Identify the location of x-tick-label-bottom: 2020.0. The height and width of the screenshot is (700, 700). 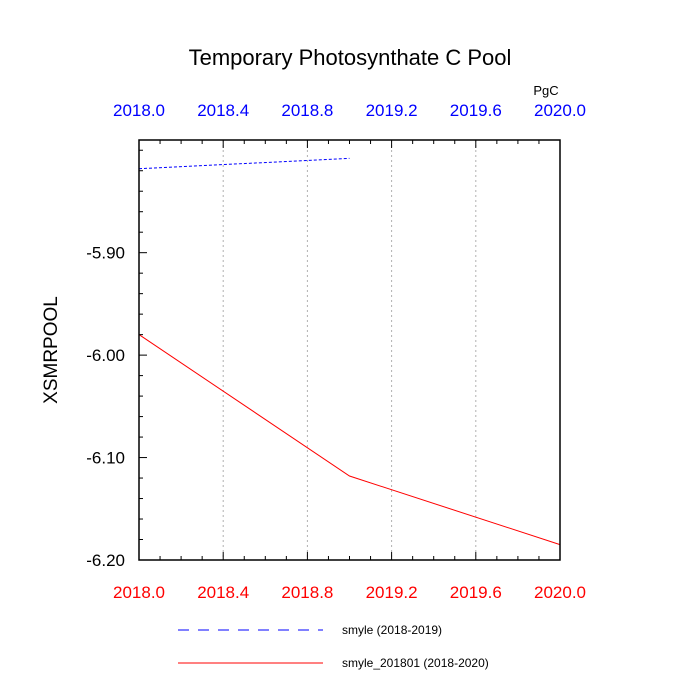
(560, 592).